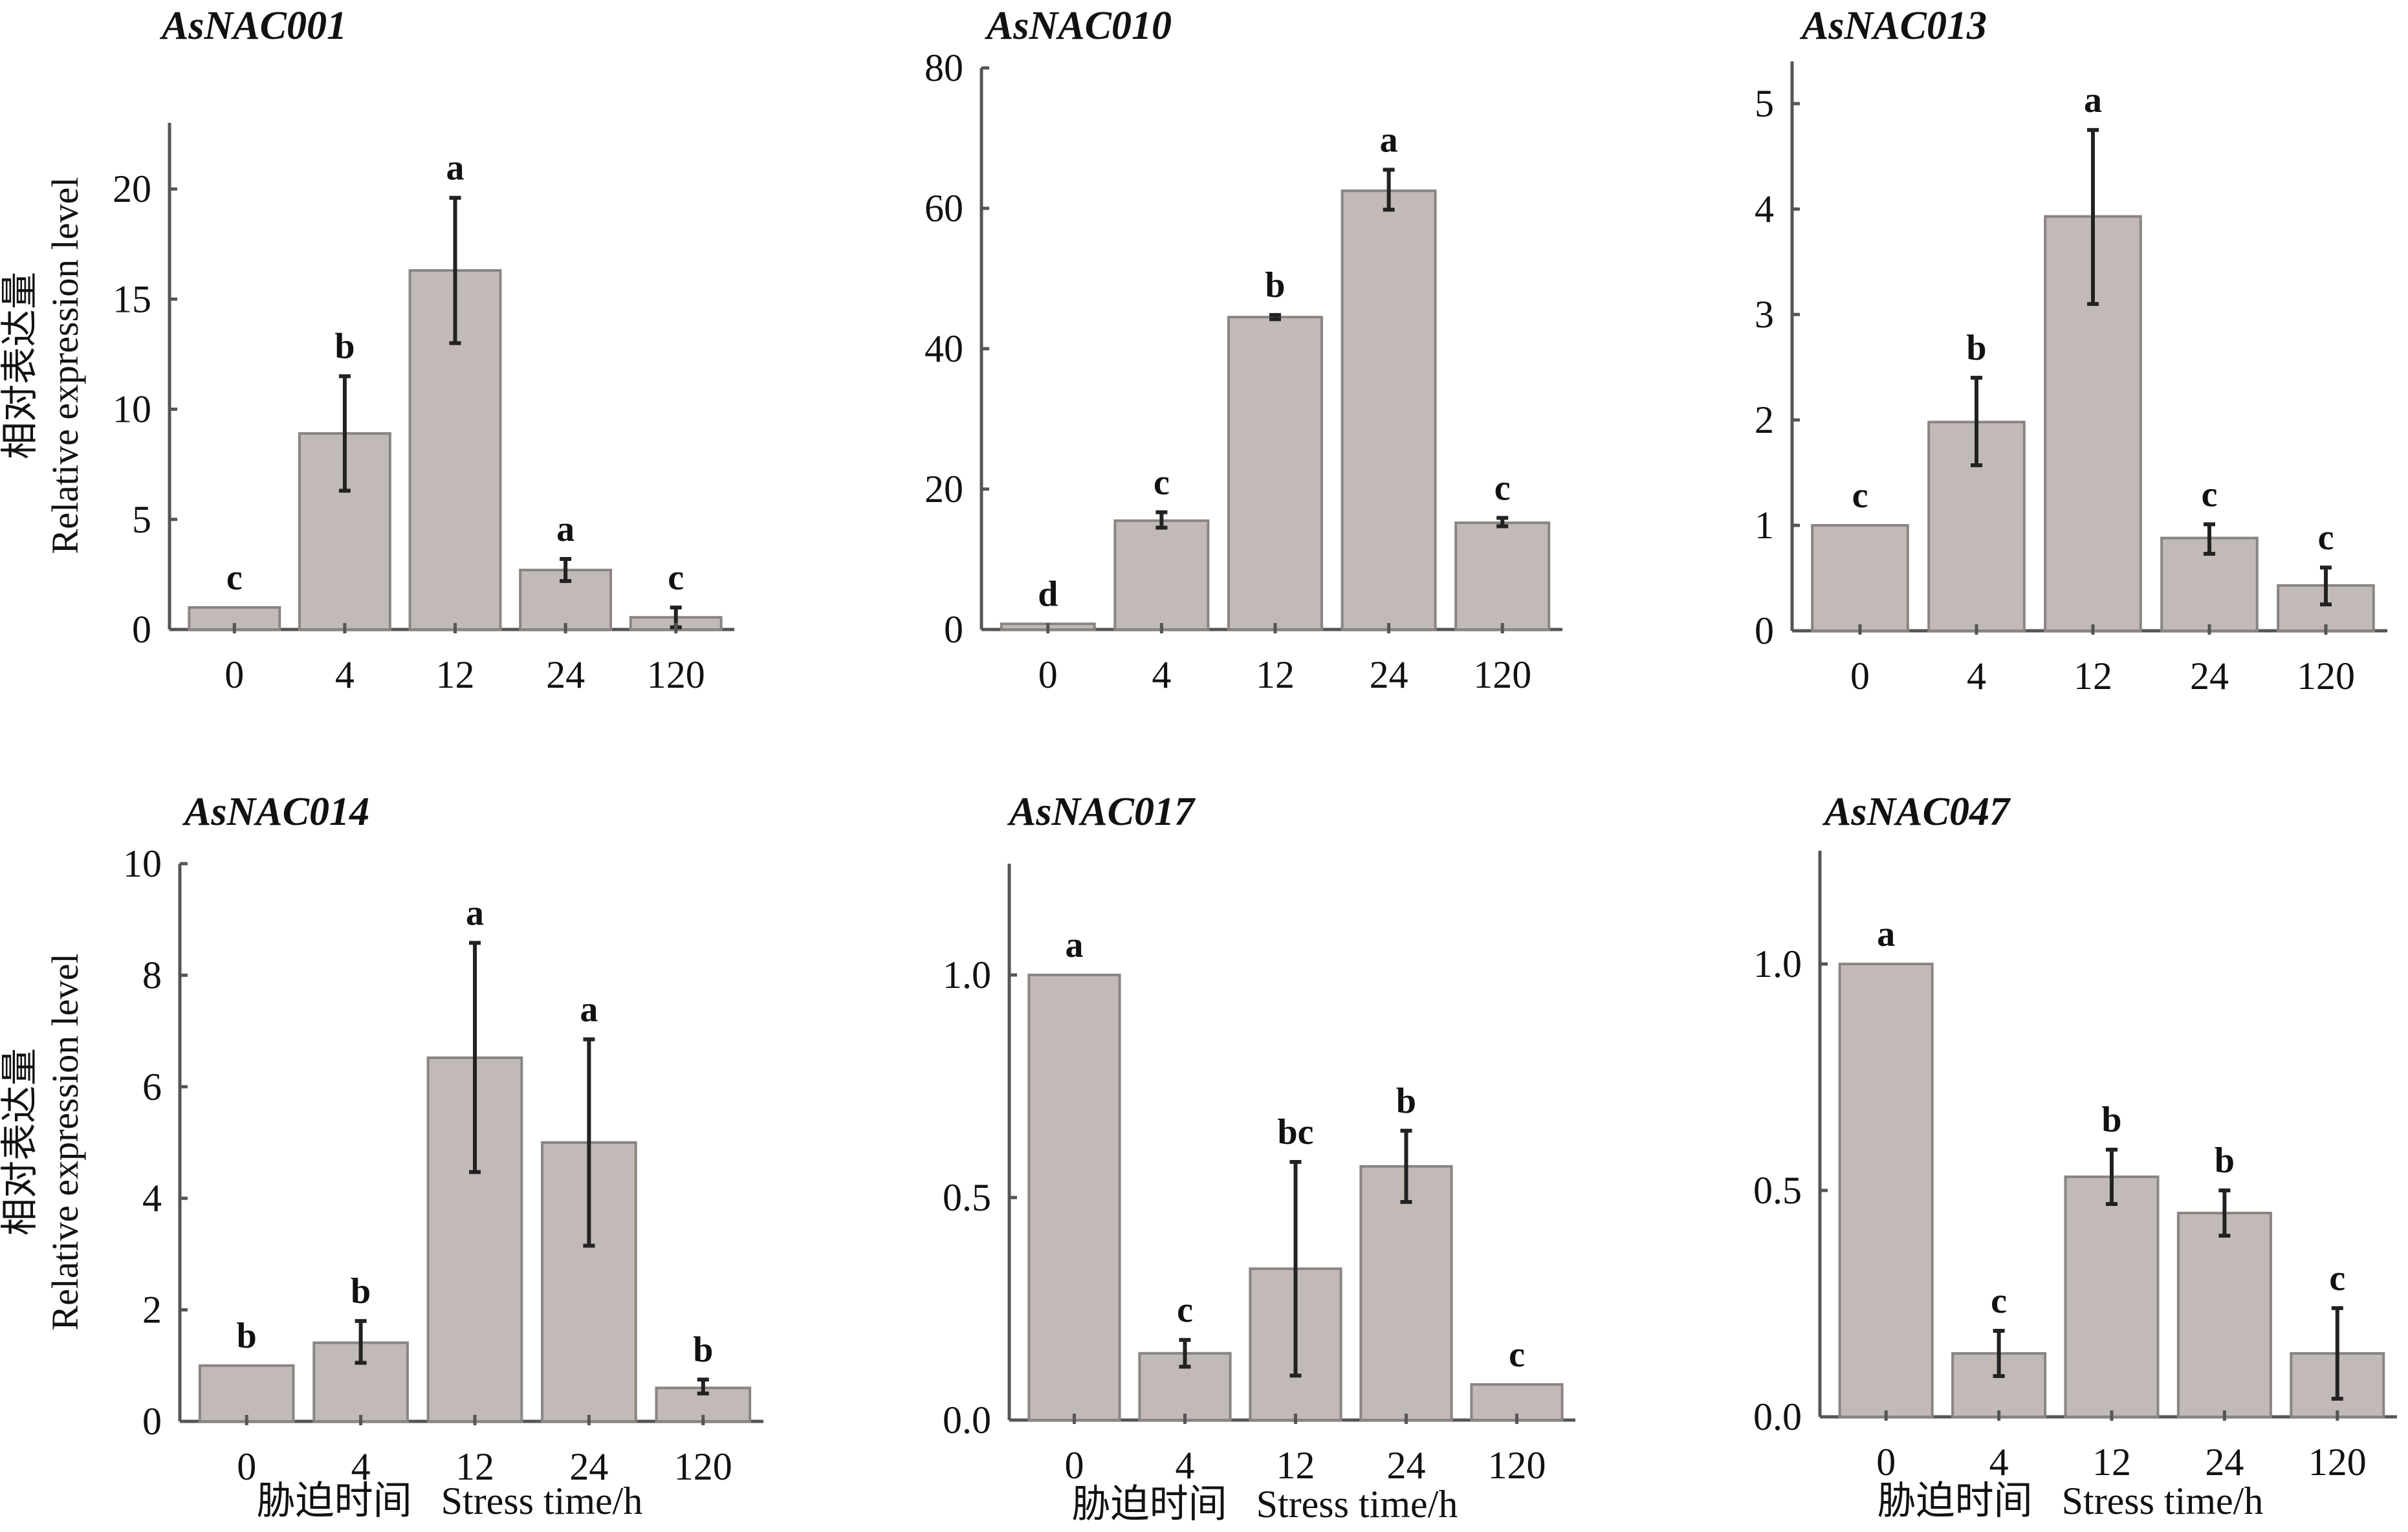 Image resolution: width=2408 pixels, height=1532 pixels. I want to click on y-tick-label: 1, so click(1765, 525).